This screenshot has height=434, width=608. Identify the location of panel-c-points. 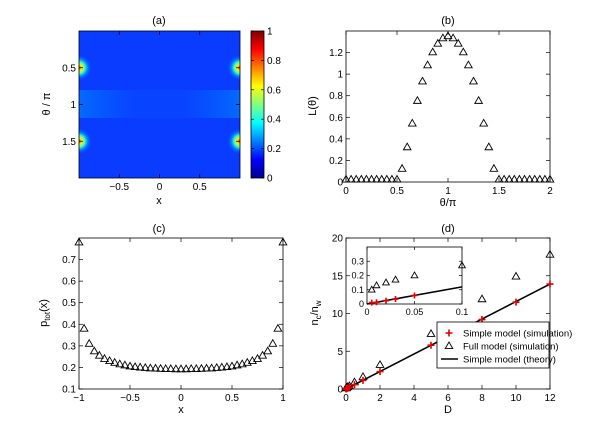
(181, 305).